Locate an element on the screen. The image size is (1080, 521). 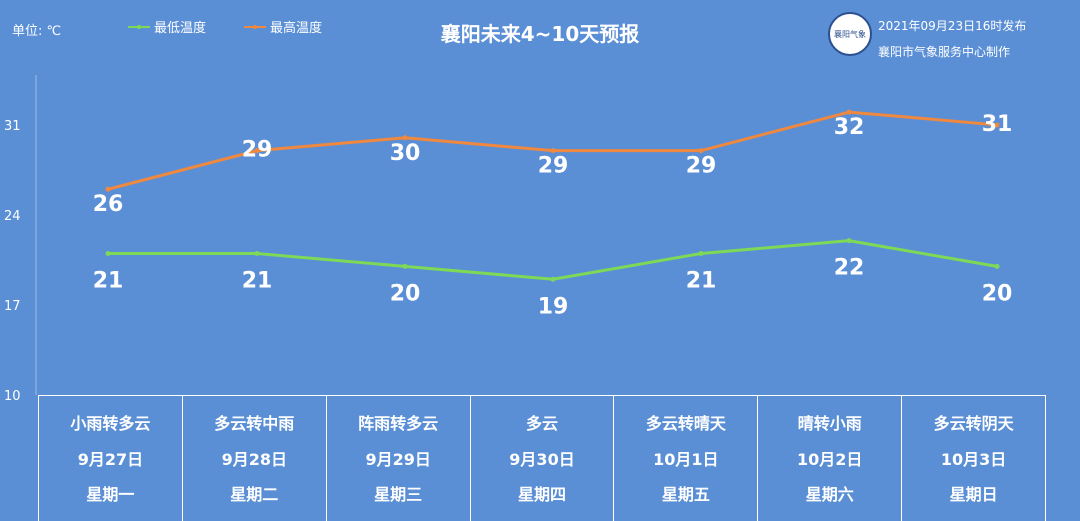
weekday-text: 星期二 is located at coordinates (254, 494).